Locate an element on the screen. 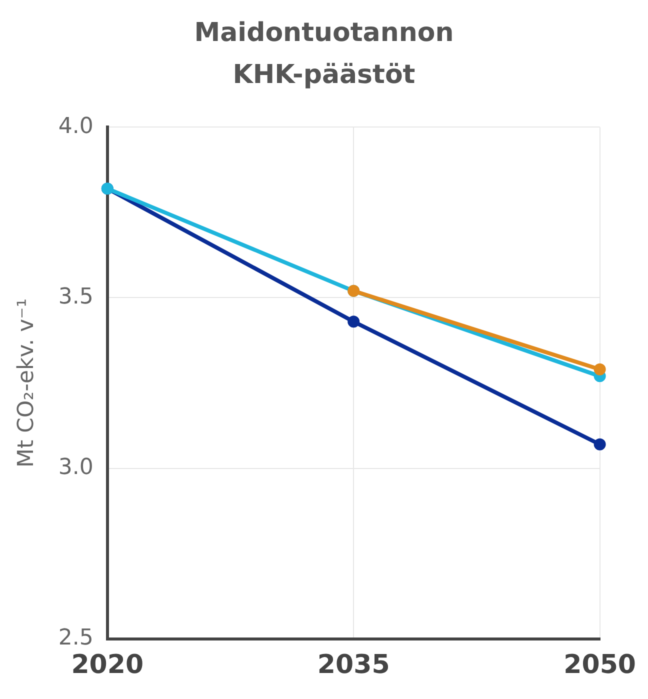  x-tick-label: 2050 is located at coordinates (600, 665).